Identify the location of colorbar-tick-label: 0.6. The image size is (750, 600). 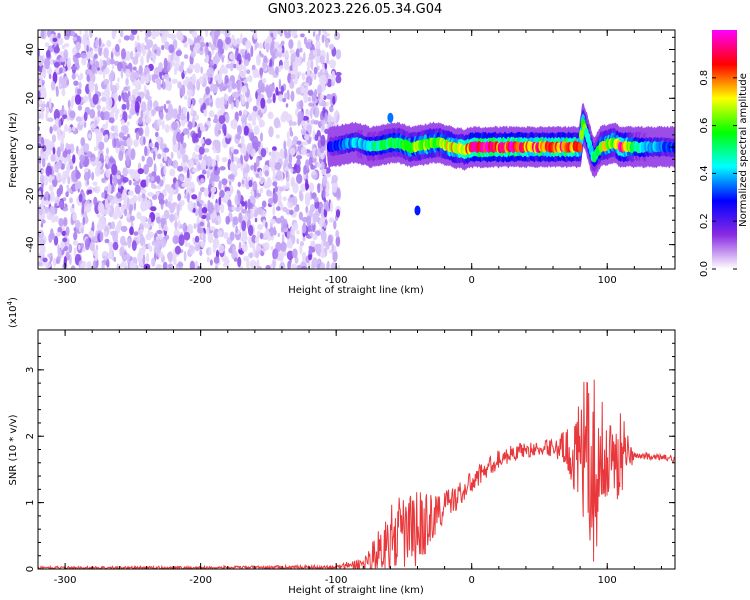
(704, 126).